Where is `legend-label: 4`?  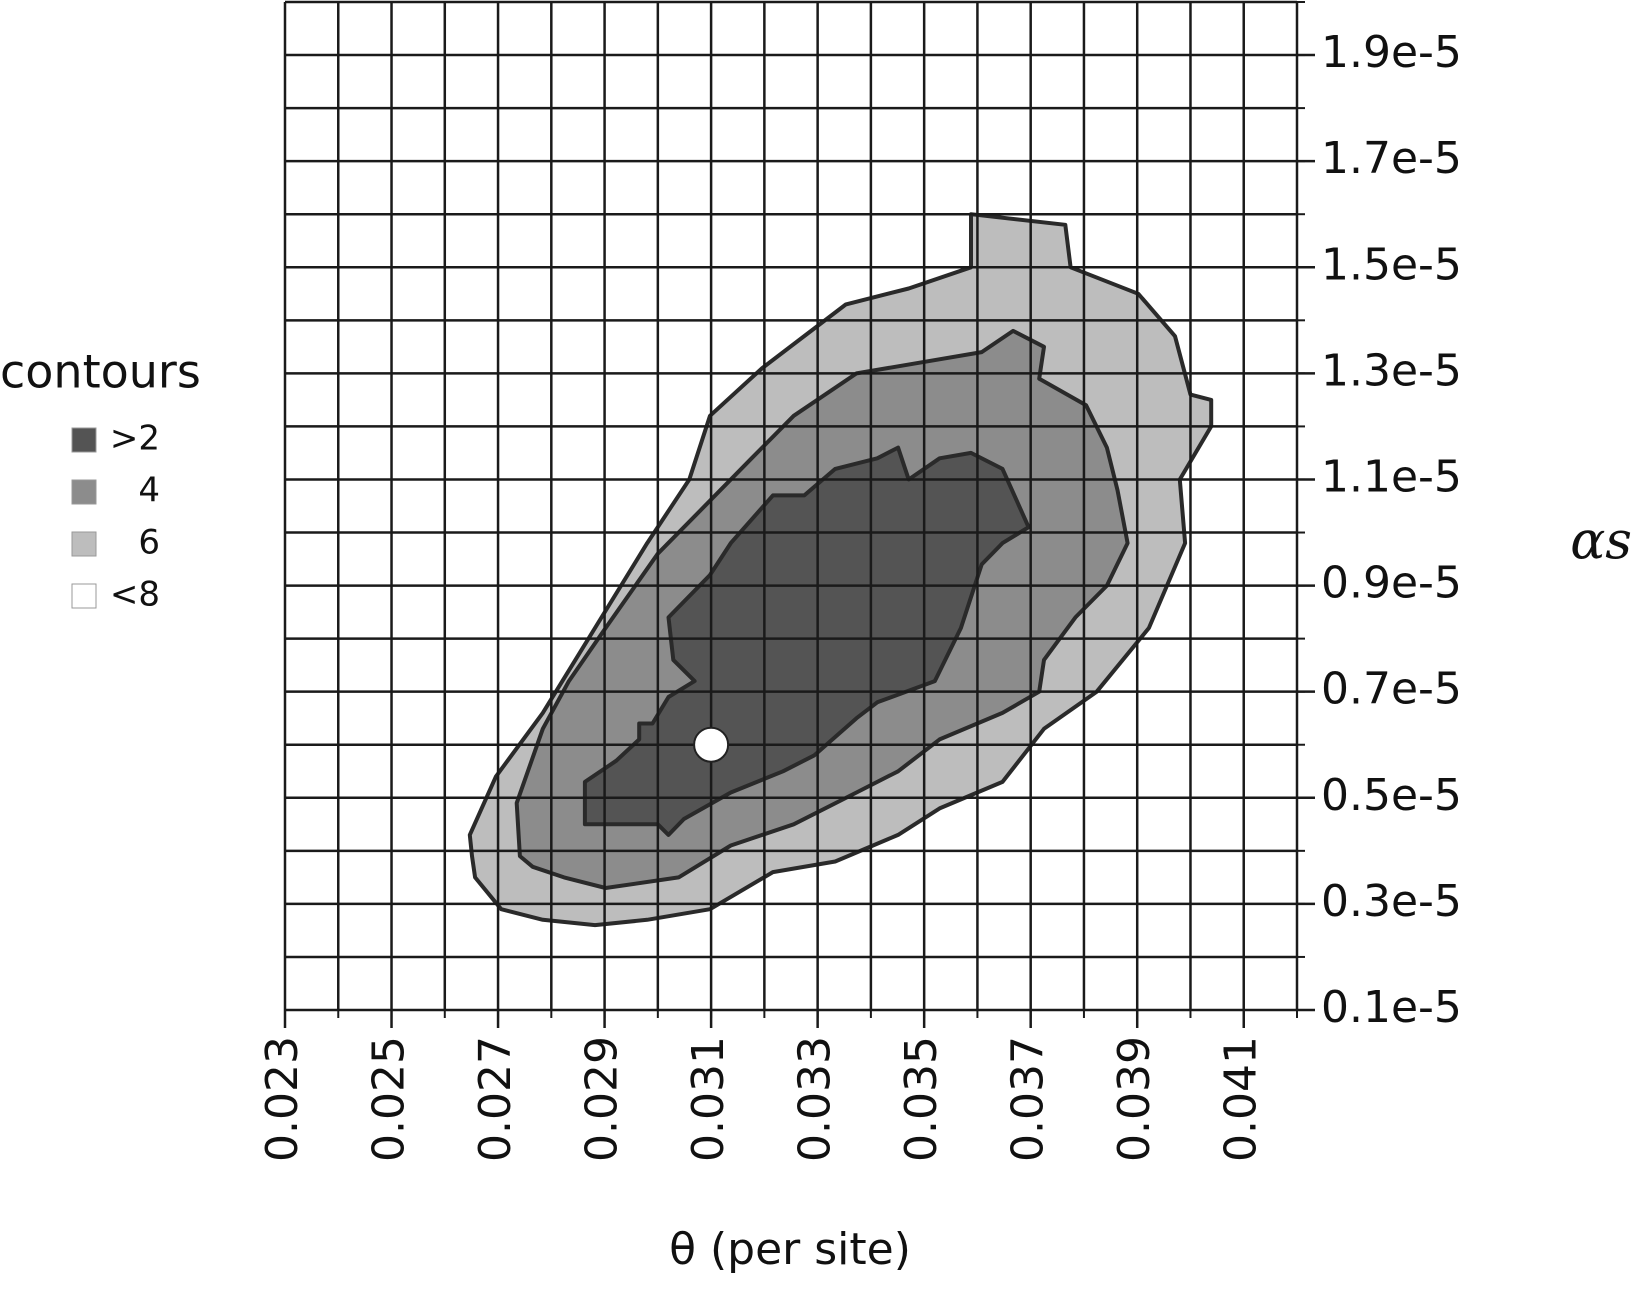
legend-label: 4 is located at coordinates (149, 491).